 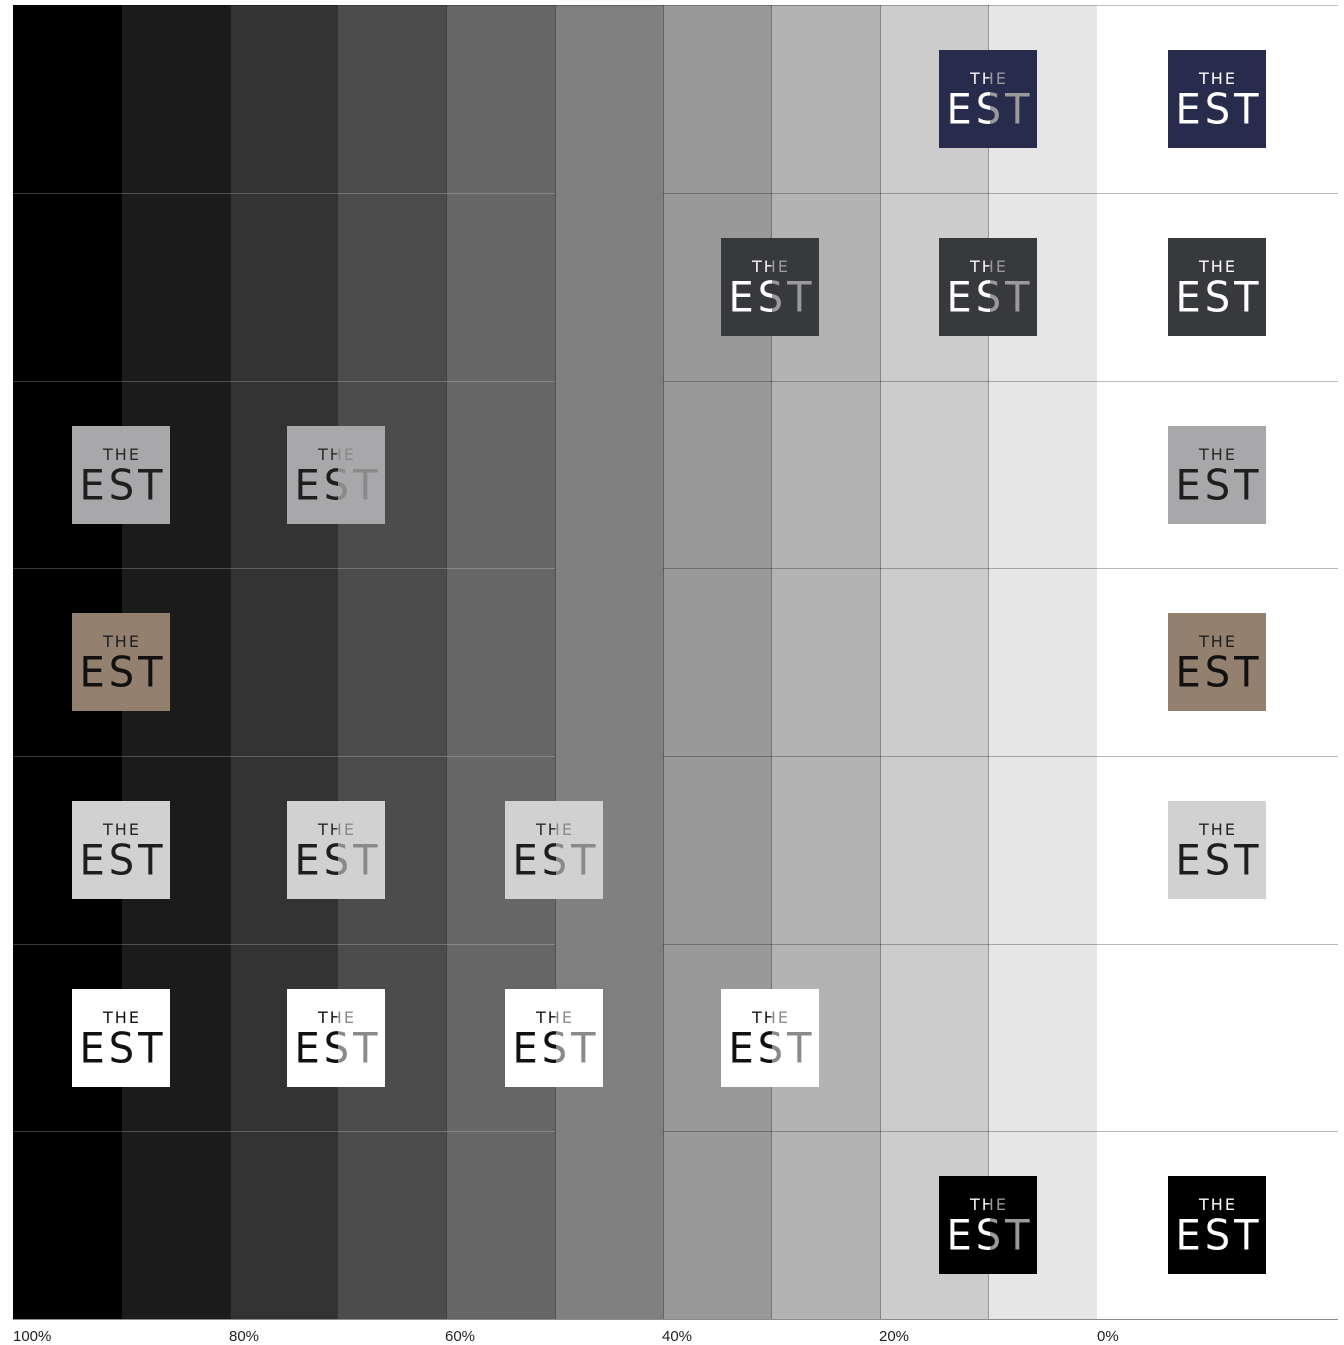 What do you see at coordinates (460, 1336) in the screenshot?
I see `scale-label-60: 60%` at bounding box center [460, 1336].